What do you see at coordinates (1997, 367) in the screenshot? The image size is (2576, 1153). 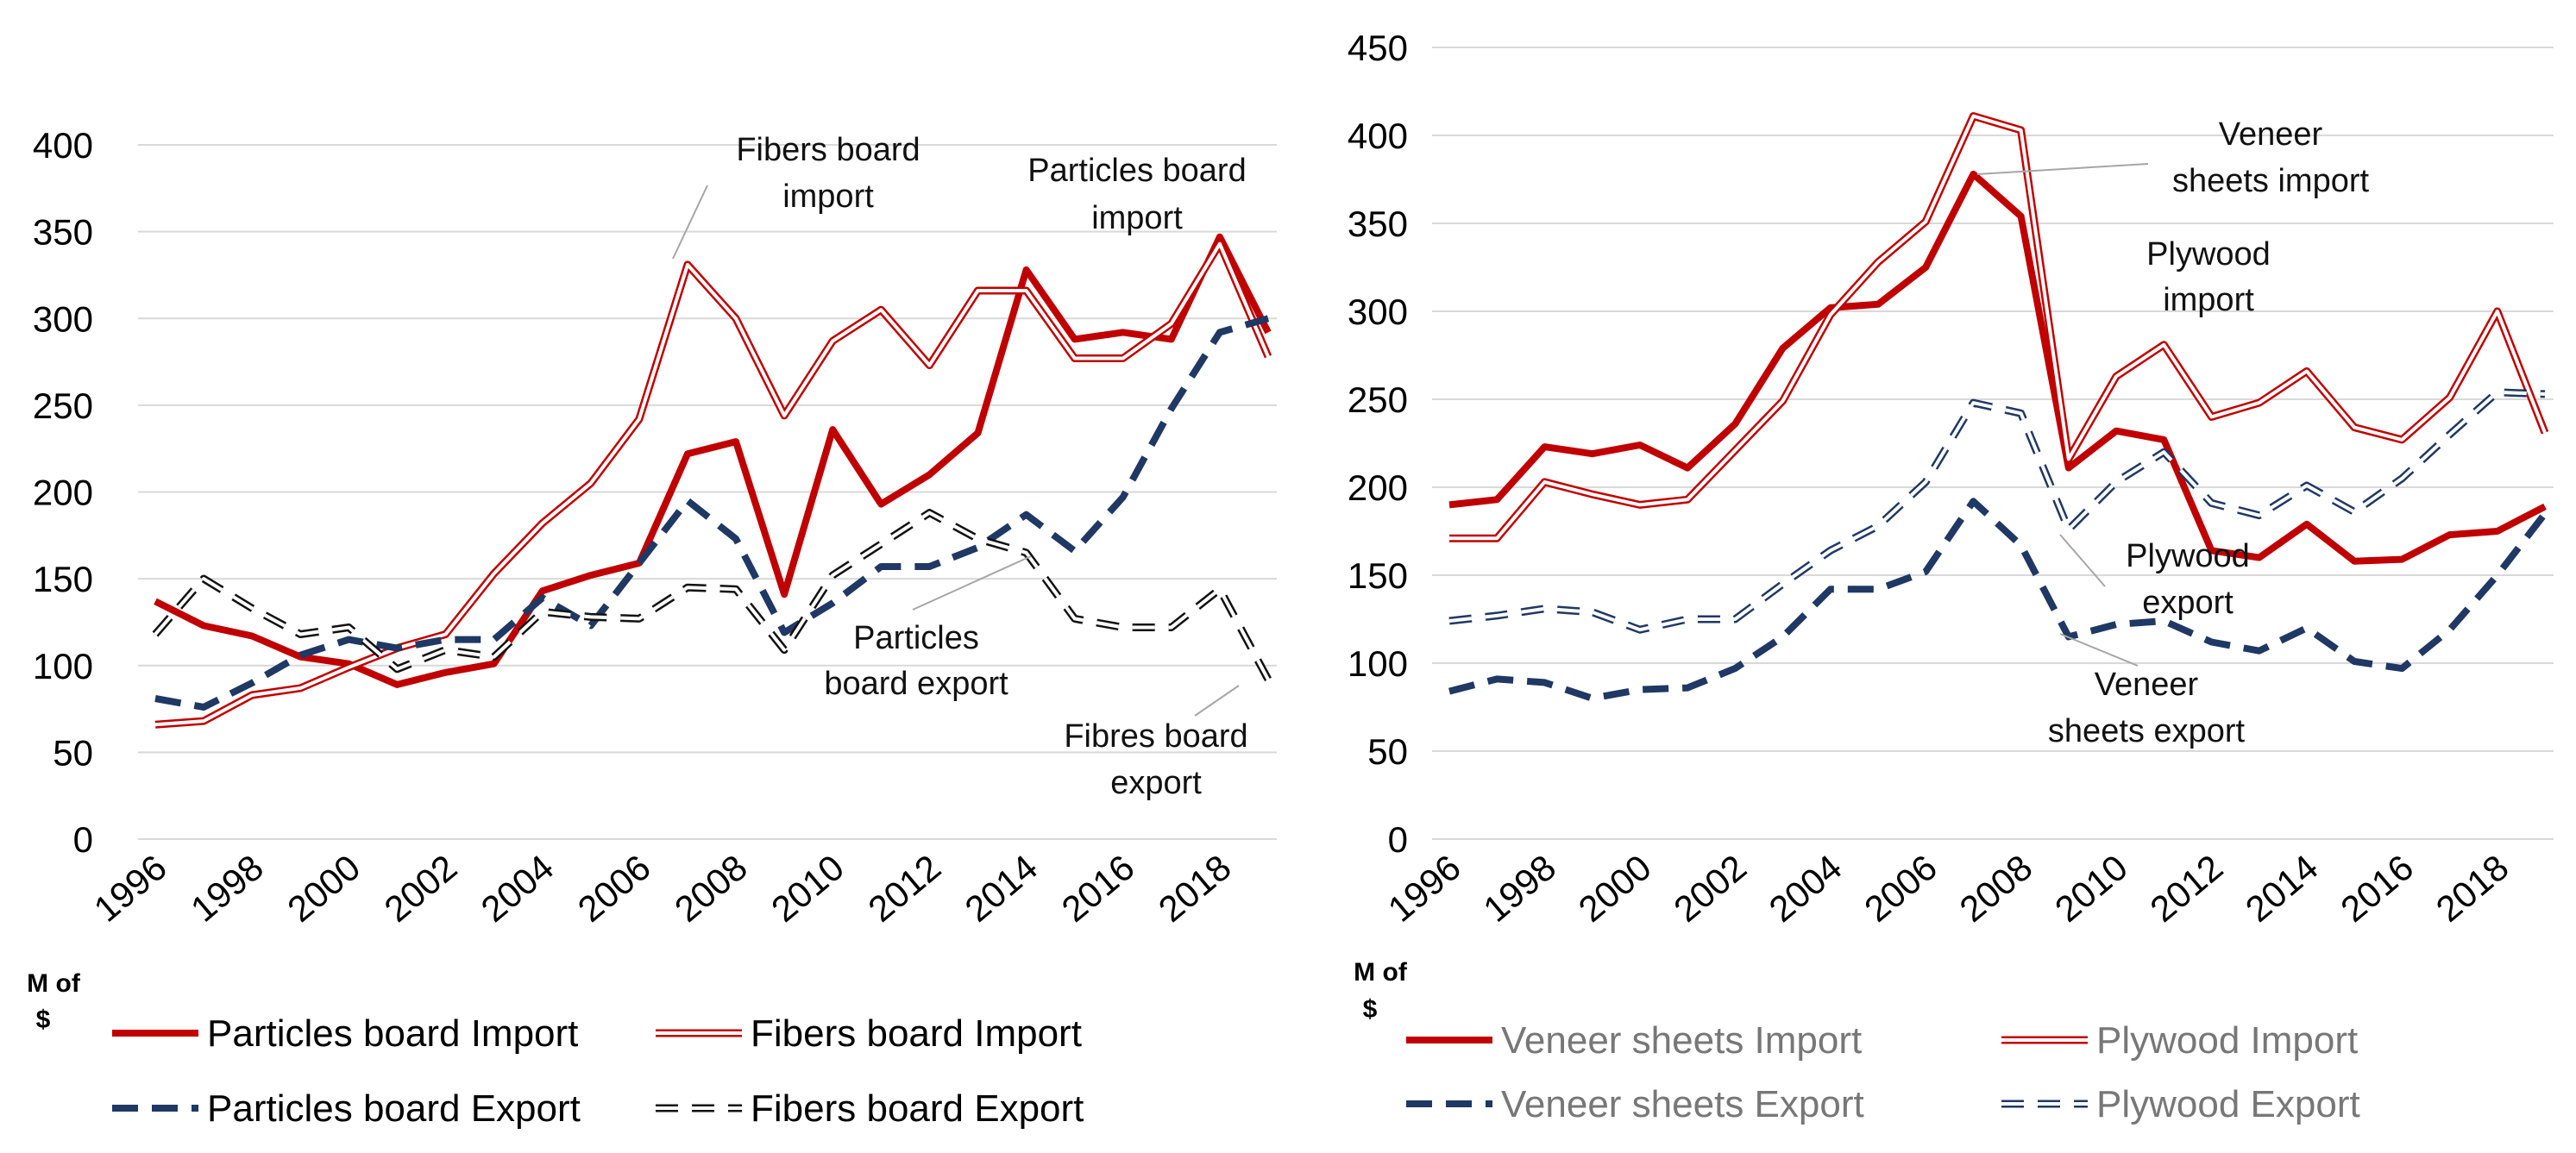 I see `series-veneer-sheets-import-line` at bounding box center [1997, 367].